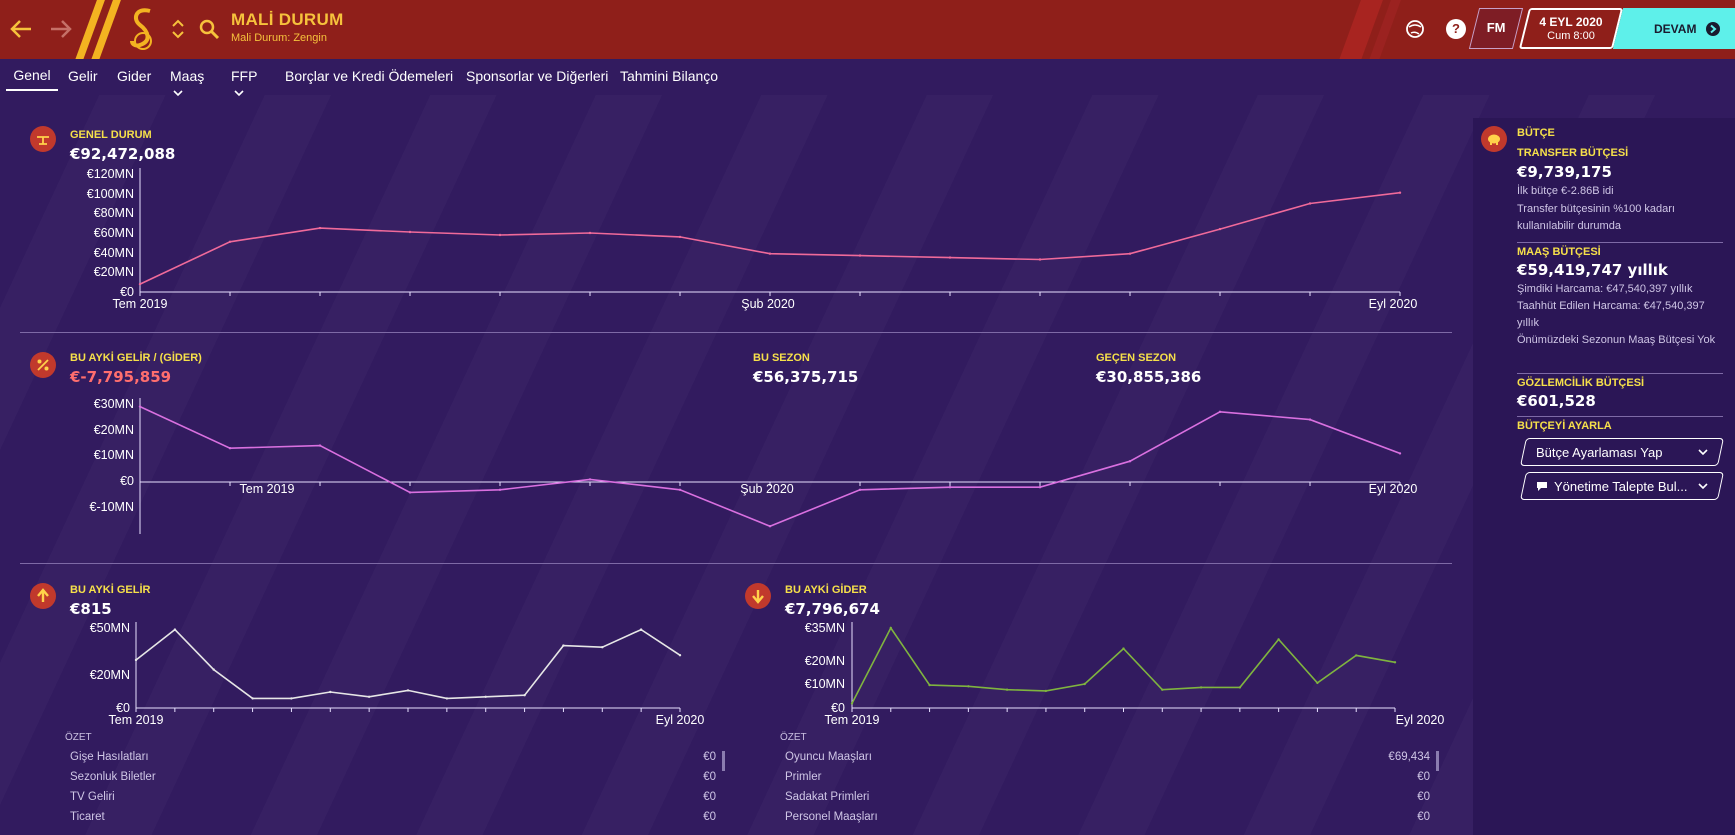 The width and height of the screenshot is (1735, 835). Describe the element at coordinates (832, 609) in the screenshot. I see `expense-value: €7,796,674` at that location.